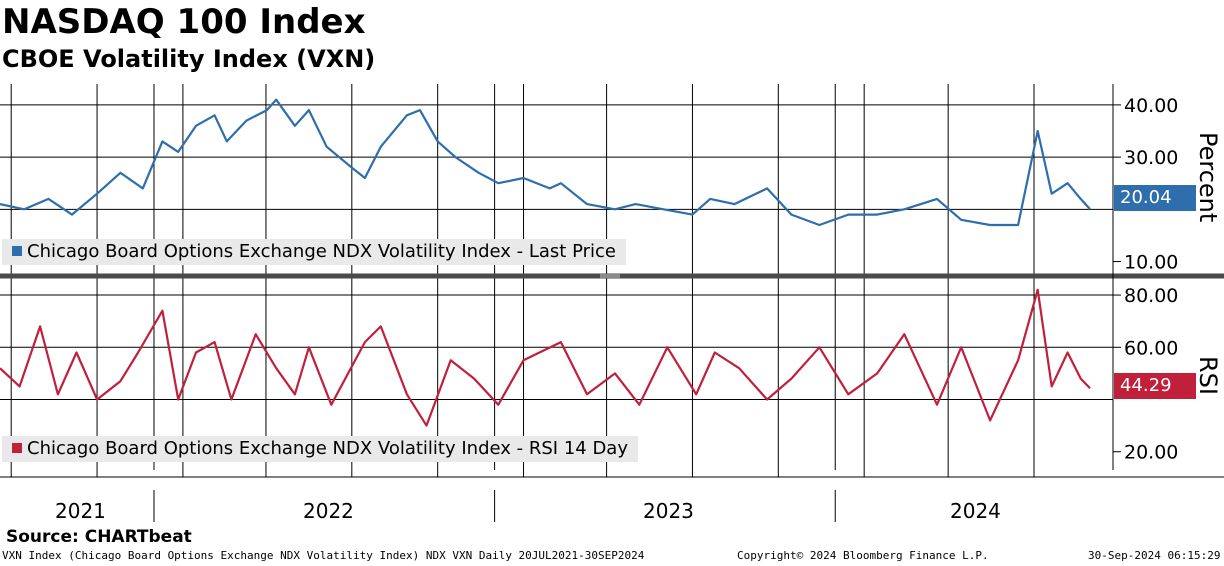 The image size is (1224, 566). What do you see at coordinates (1155, 386) in the screenshot?
I see `rsi-last-value-tag: 44.29` at bounding box center [1155, 386].